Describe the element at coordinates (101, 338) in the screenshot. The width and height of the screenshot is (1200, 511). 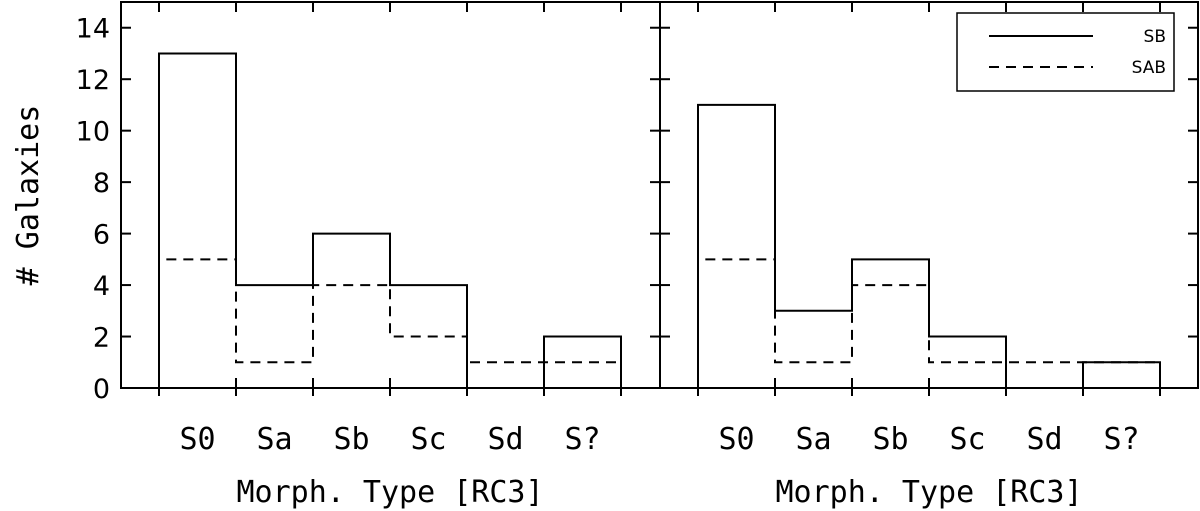
I see `y-tick-label: 2` at that location.